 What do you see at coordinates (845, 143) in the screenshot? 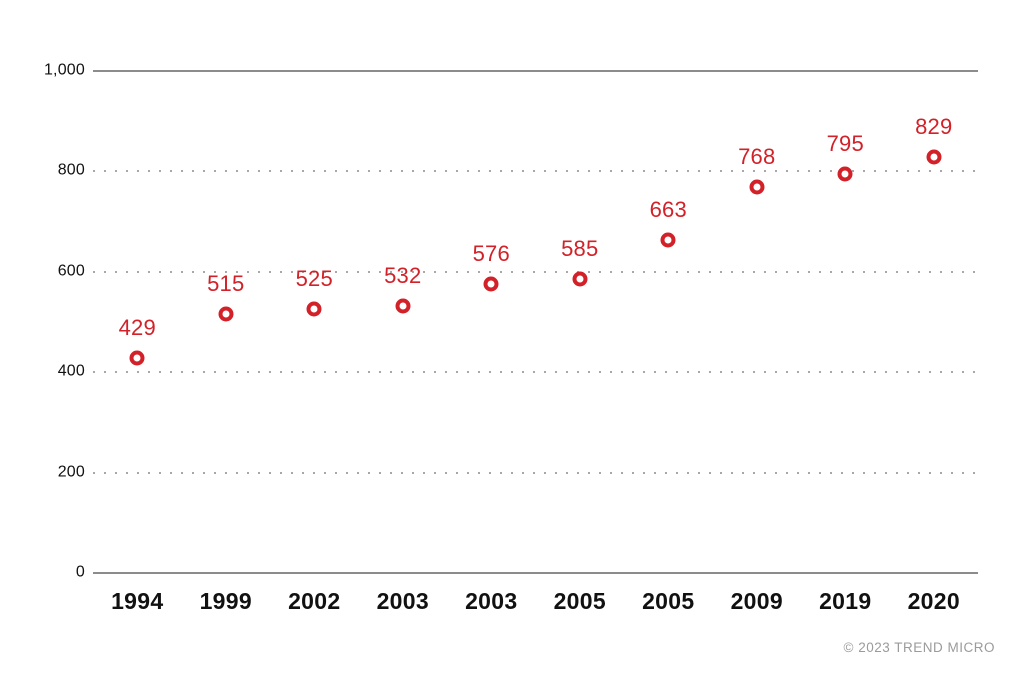
I see `data-point-value-label: 795` at bounding box center [845, 143].